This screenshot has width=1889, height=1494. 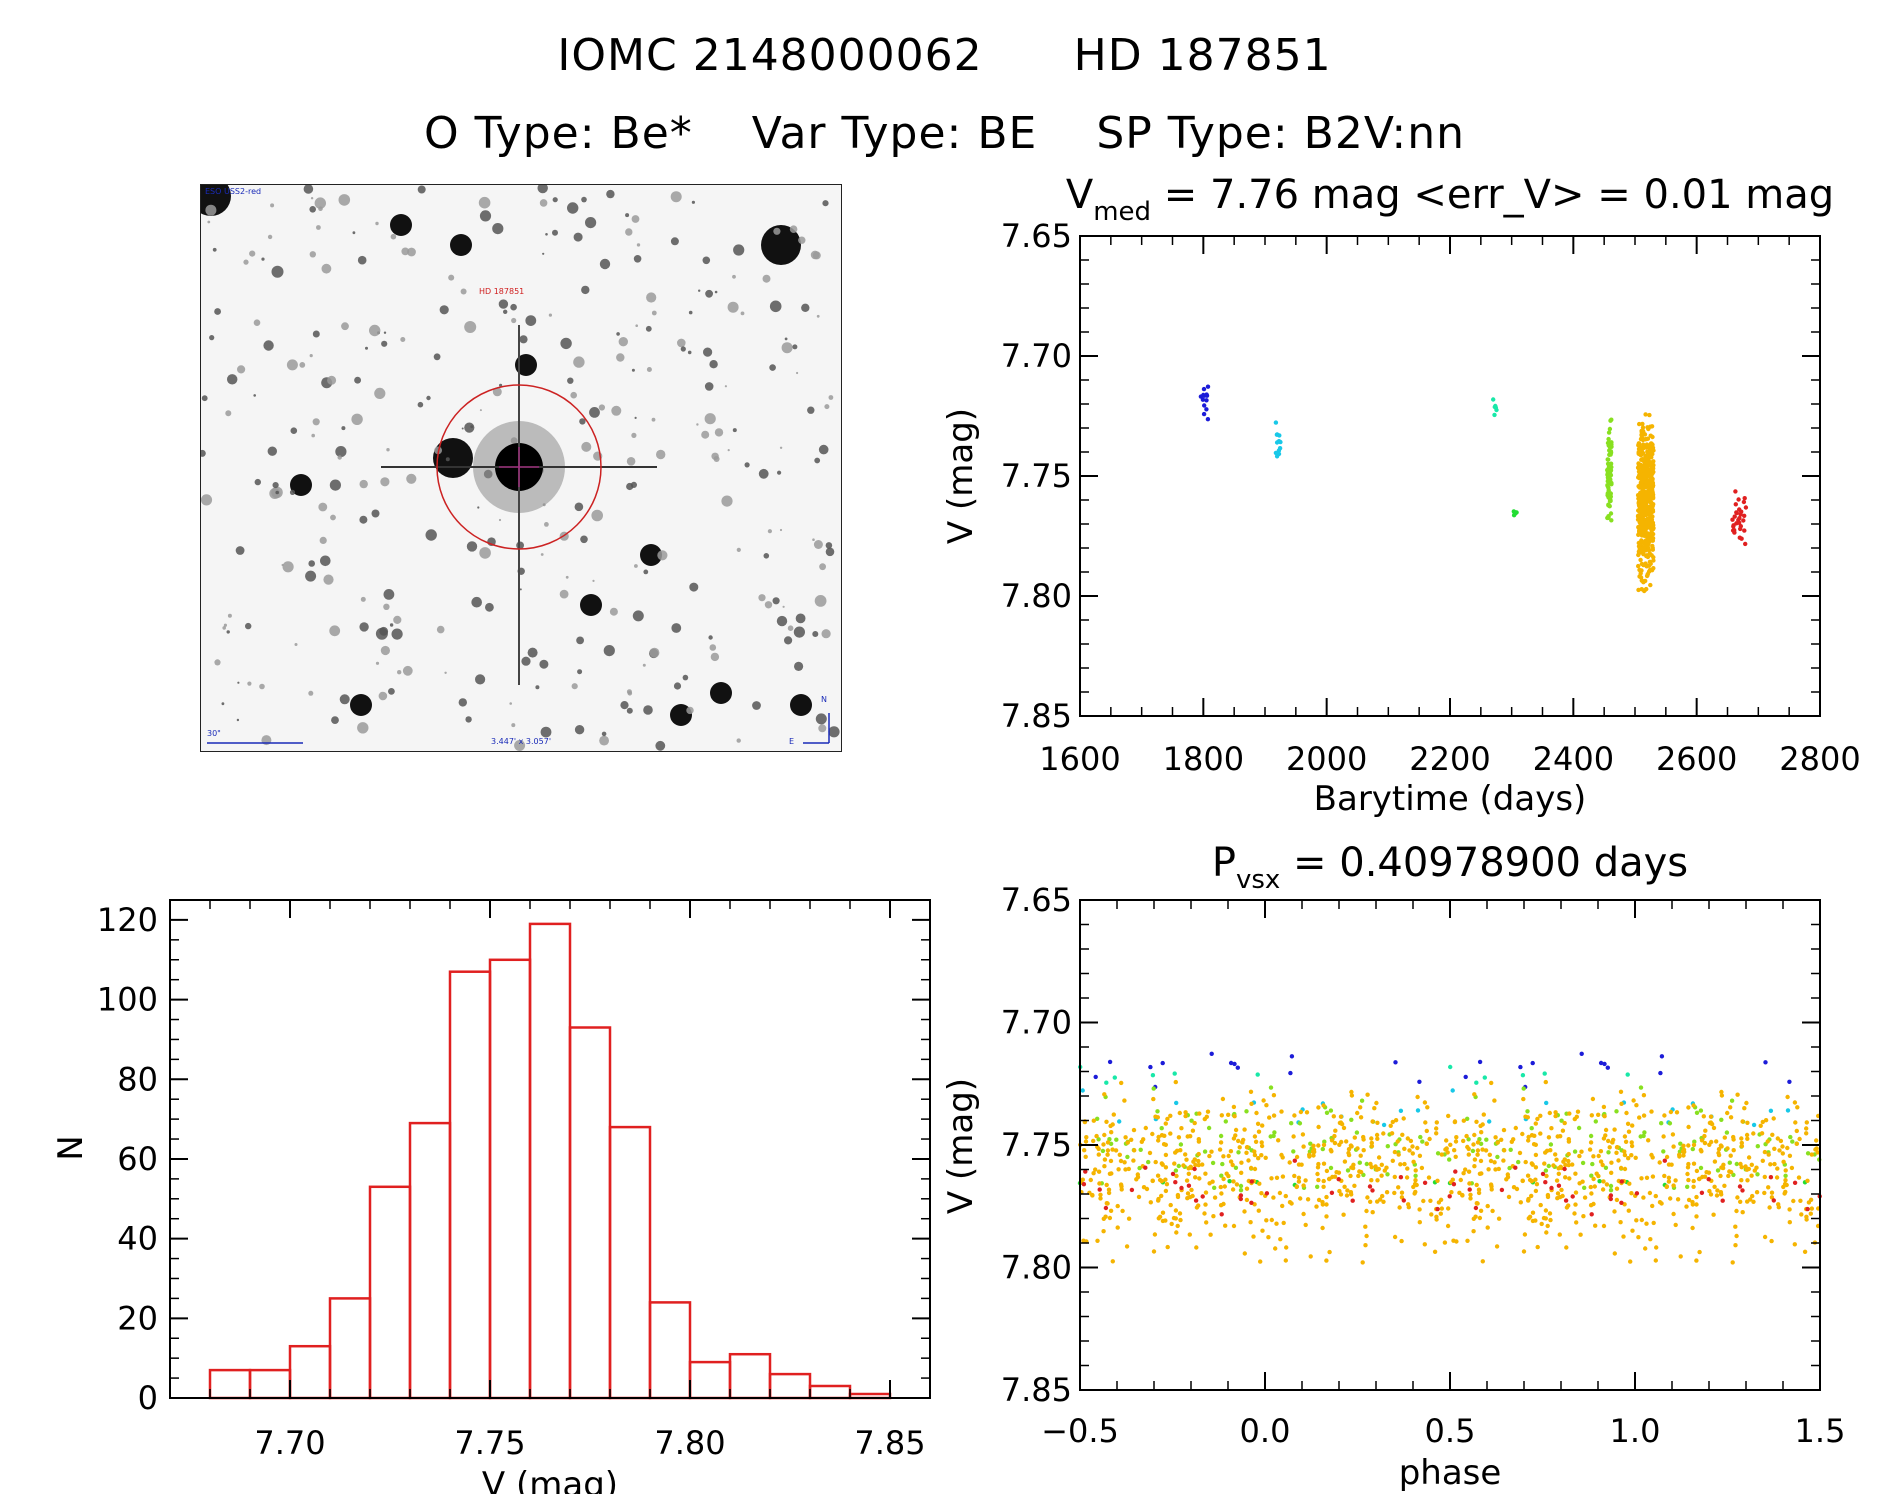 What do you see at coordinates (1819, 759) in the screenshot?
I see `lightcurve-x-tick-label: 2800` at bounding box center [1819, 759].